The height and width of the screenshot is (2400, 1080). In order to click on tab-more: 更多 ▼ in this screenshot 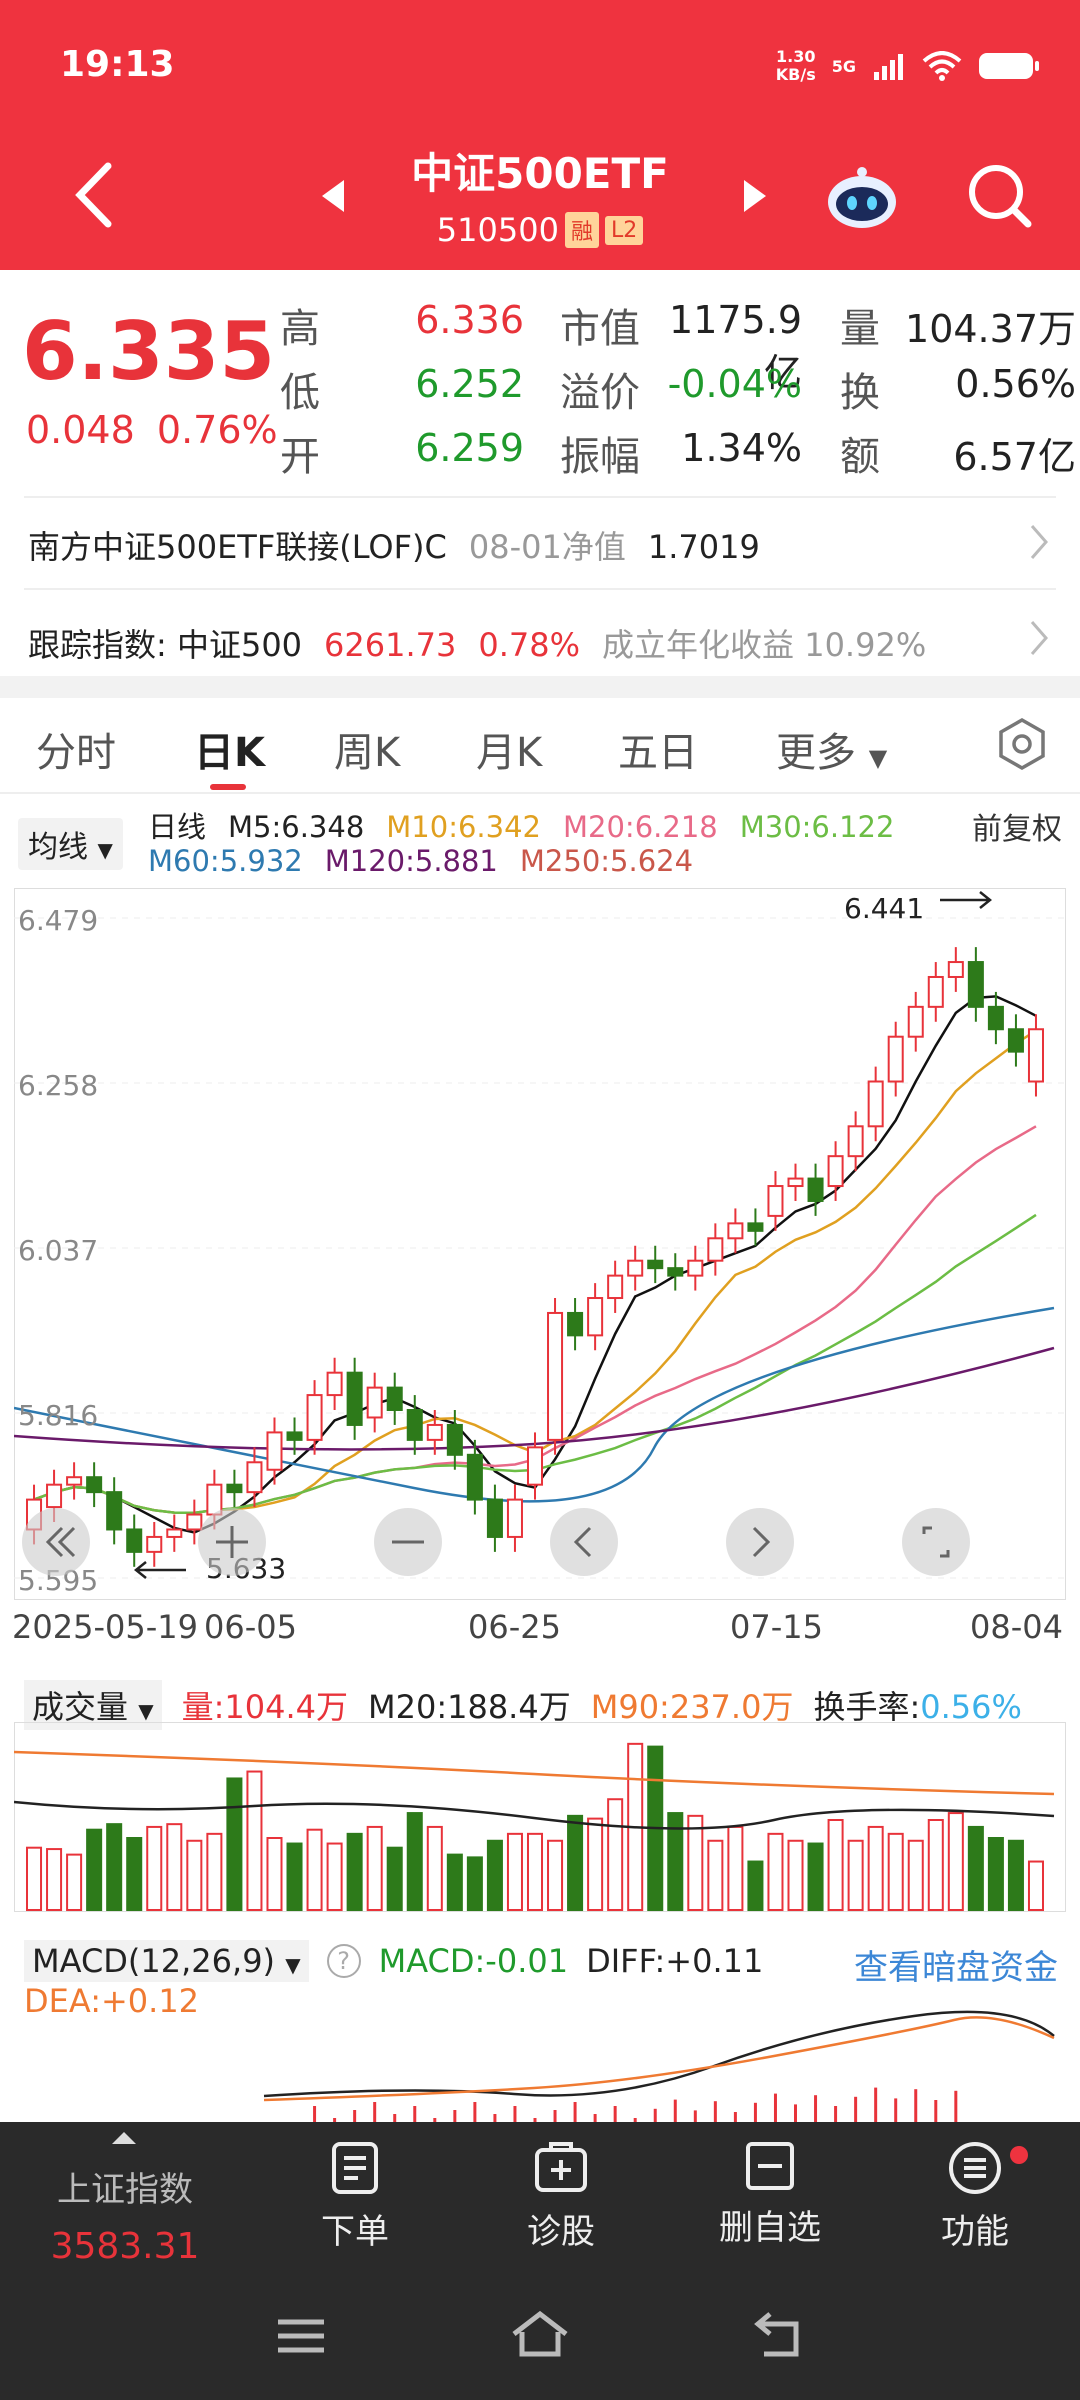, I will do `click(831, 749)`.